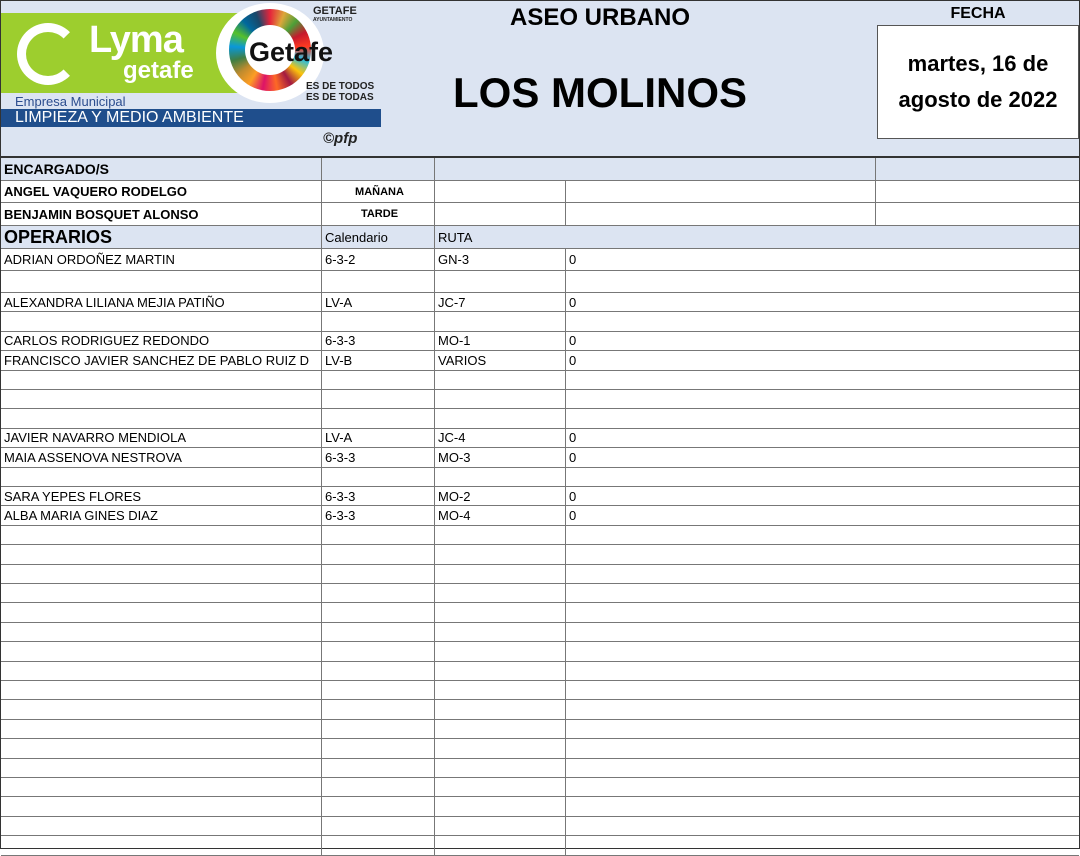 This screenshot has width=1080, height=856. I want to click on operario-name: JAVIER NAVARRO MENDIOLA, so click(161, 438).